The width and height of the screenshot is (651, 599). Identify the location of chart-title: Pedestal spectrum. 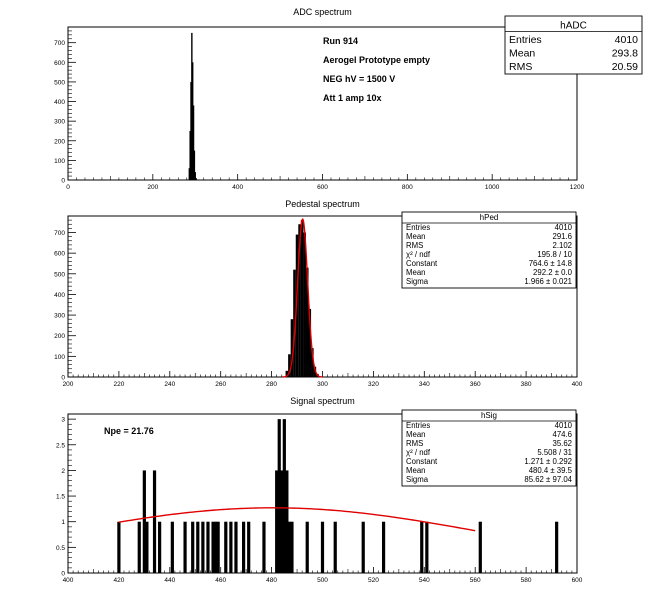
(322, 204).